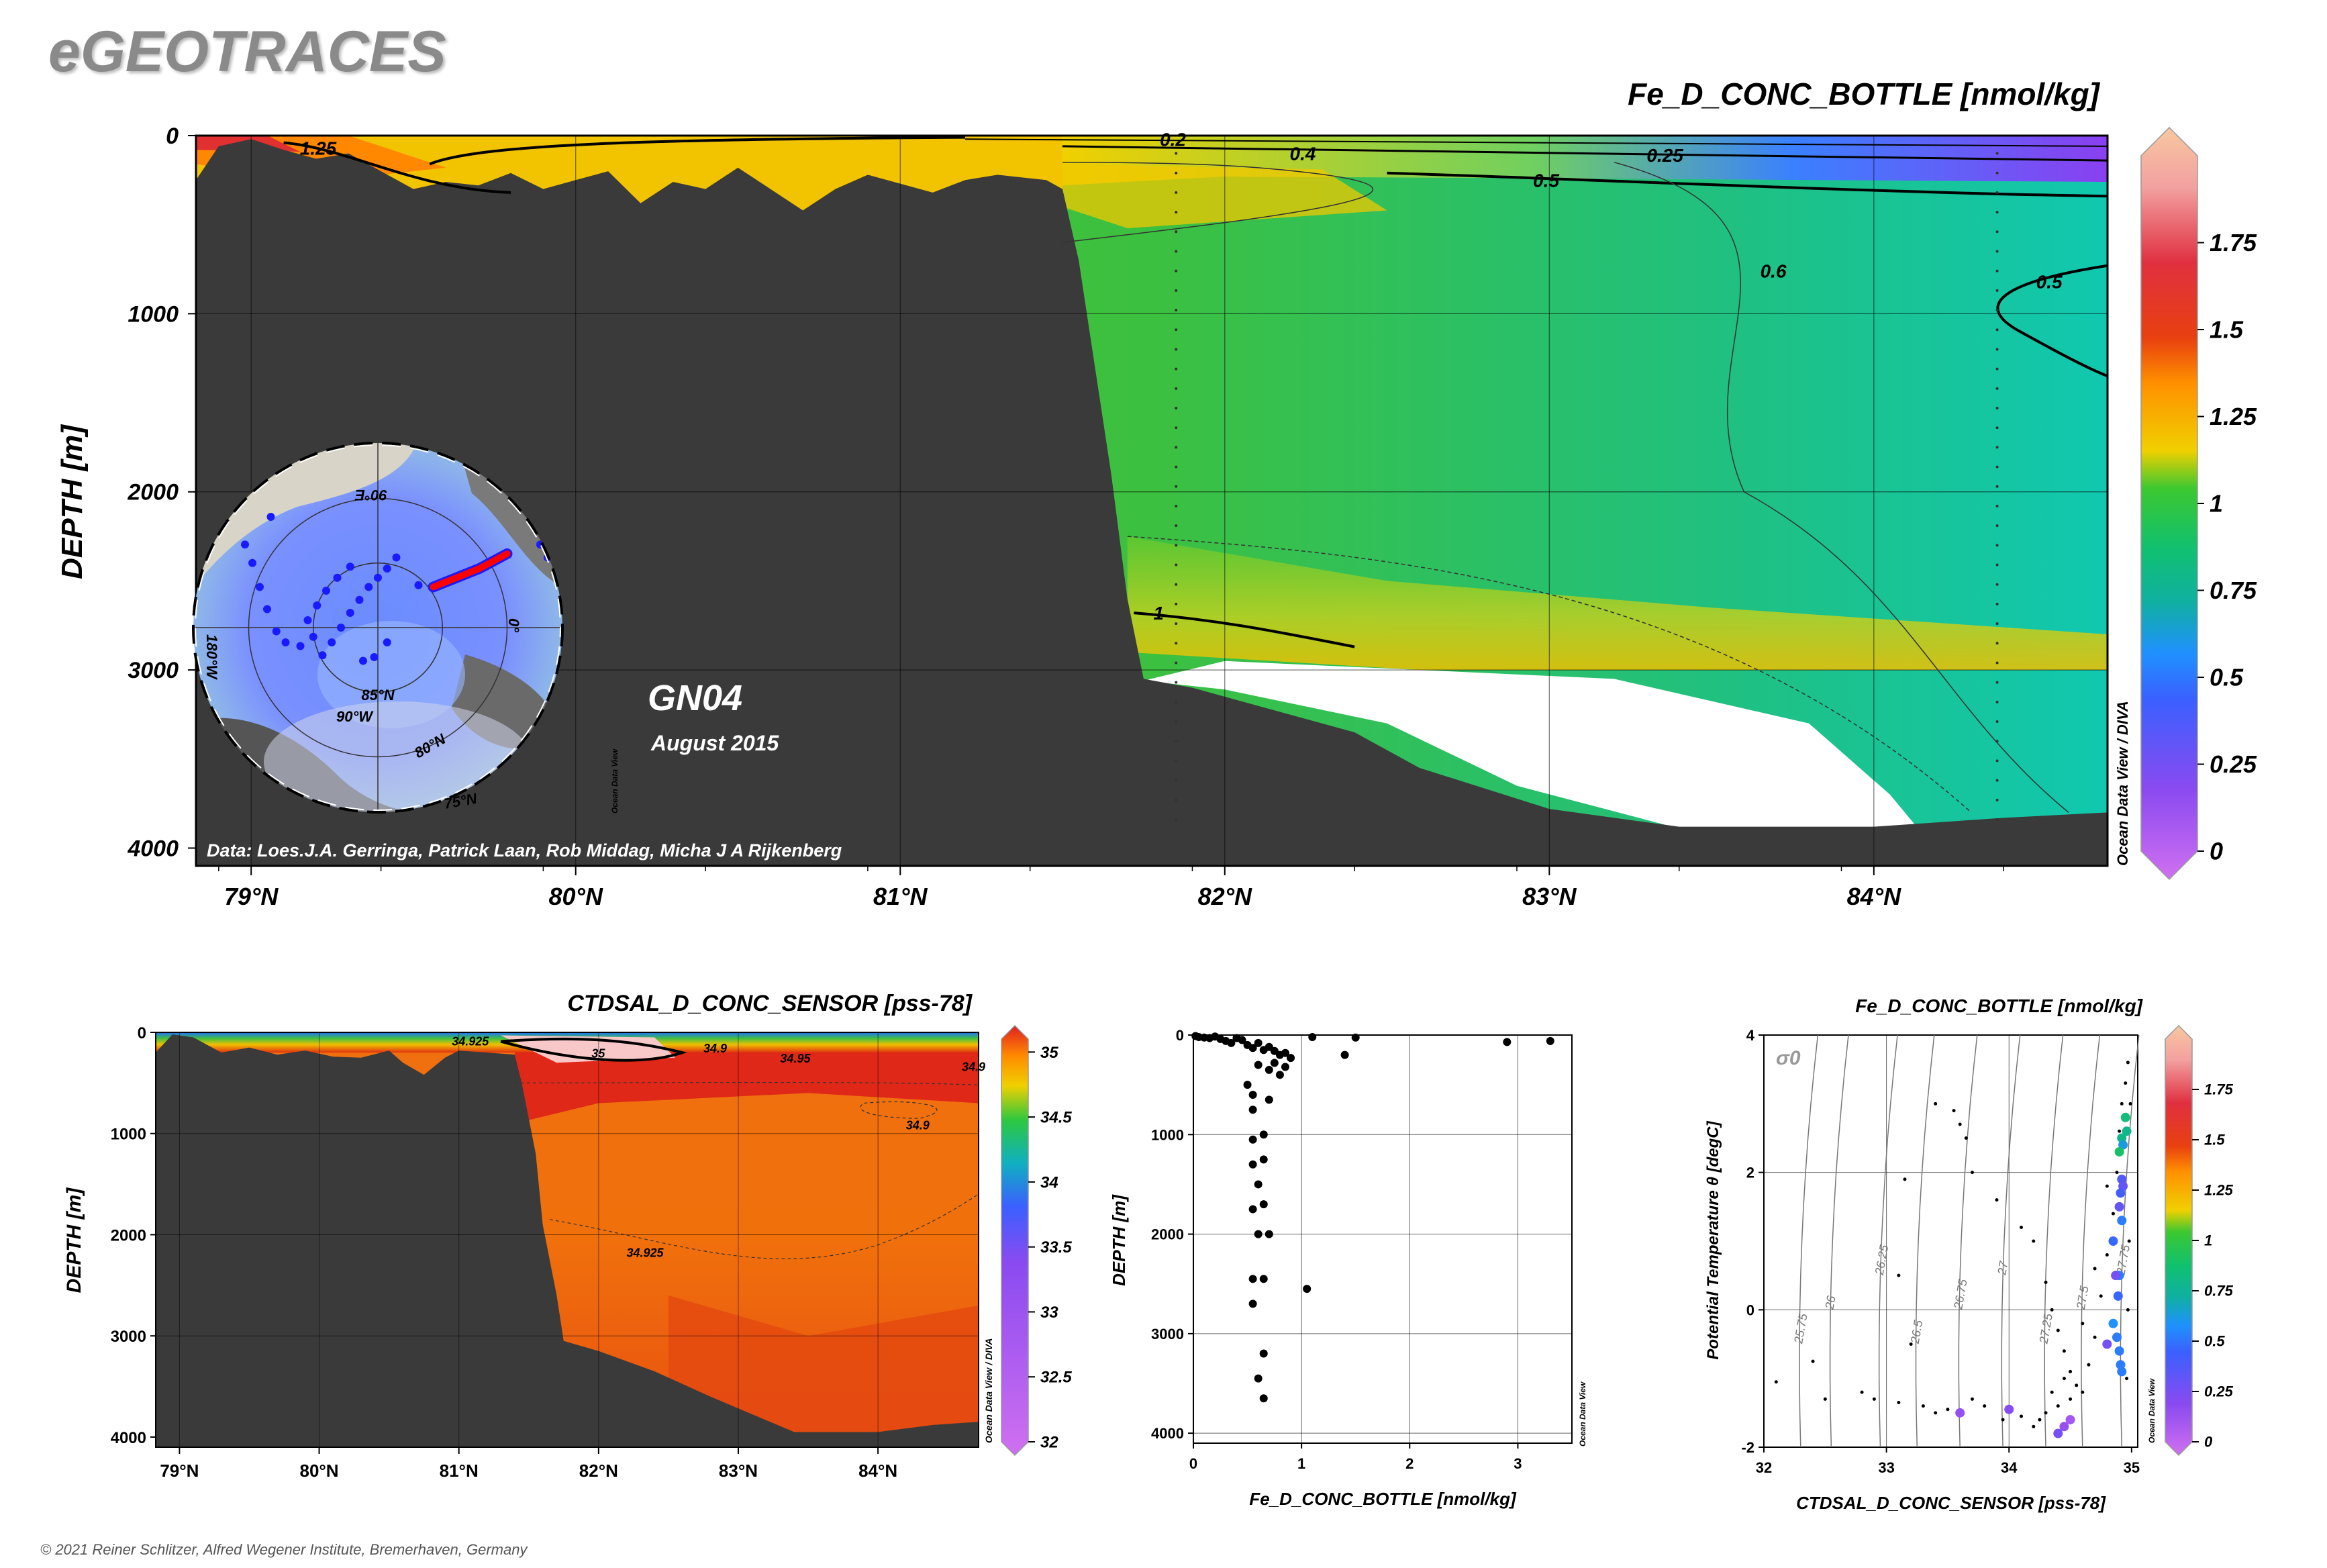 Image resolution: width=2327 pixels, height=1568 pixels. What do you see at coordinates (1158, 614) in the screenshot?
I see `main-contour-label: 1` at bounding box center [1158, 614].